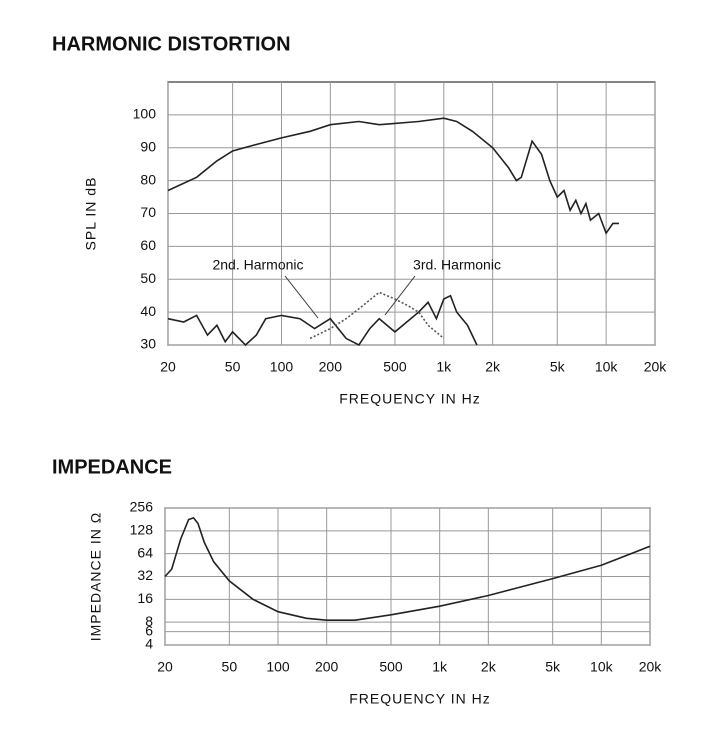  I want to click on chart-title: HARMONIC DISTORTION, so click(171, 44).